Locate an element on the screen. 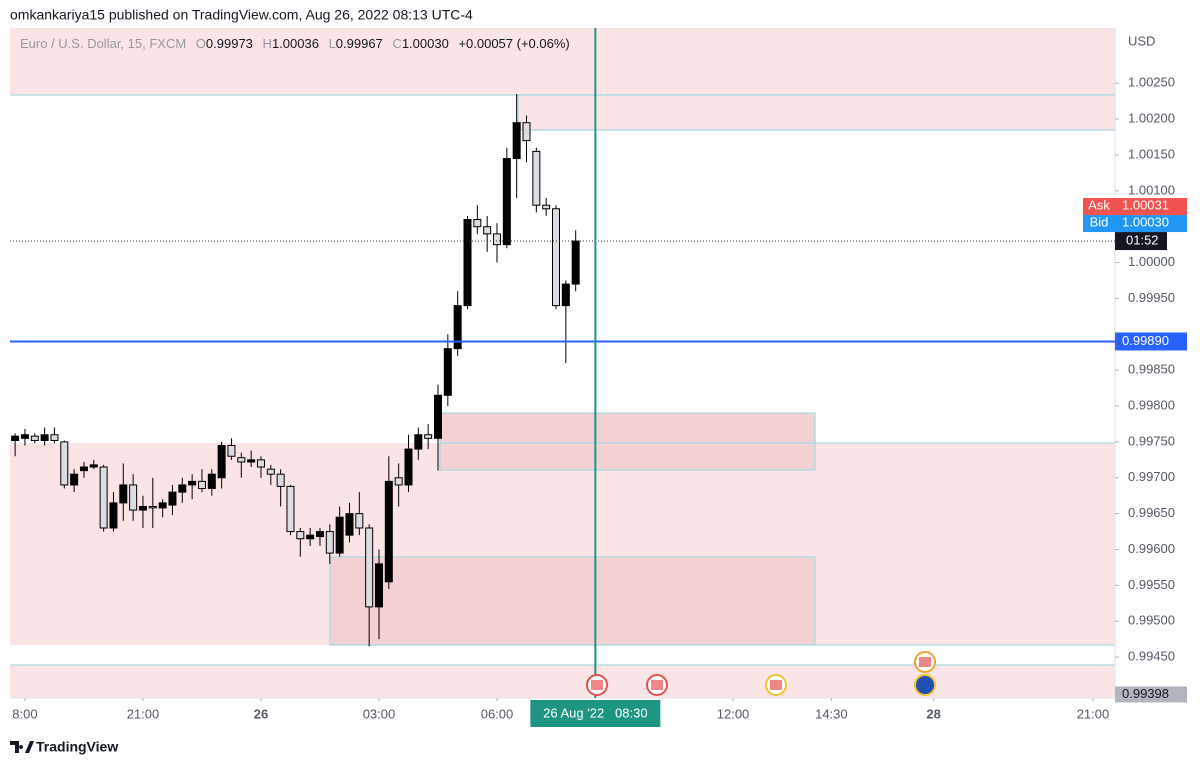 Image resolution: width=1200 pixels, height=765 pixels. ohlc-value: 1.00030 is located at coordinates (425, 43).